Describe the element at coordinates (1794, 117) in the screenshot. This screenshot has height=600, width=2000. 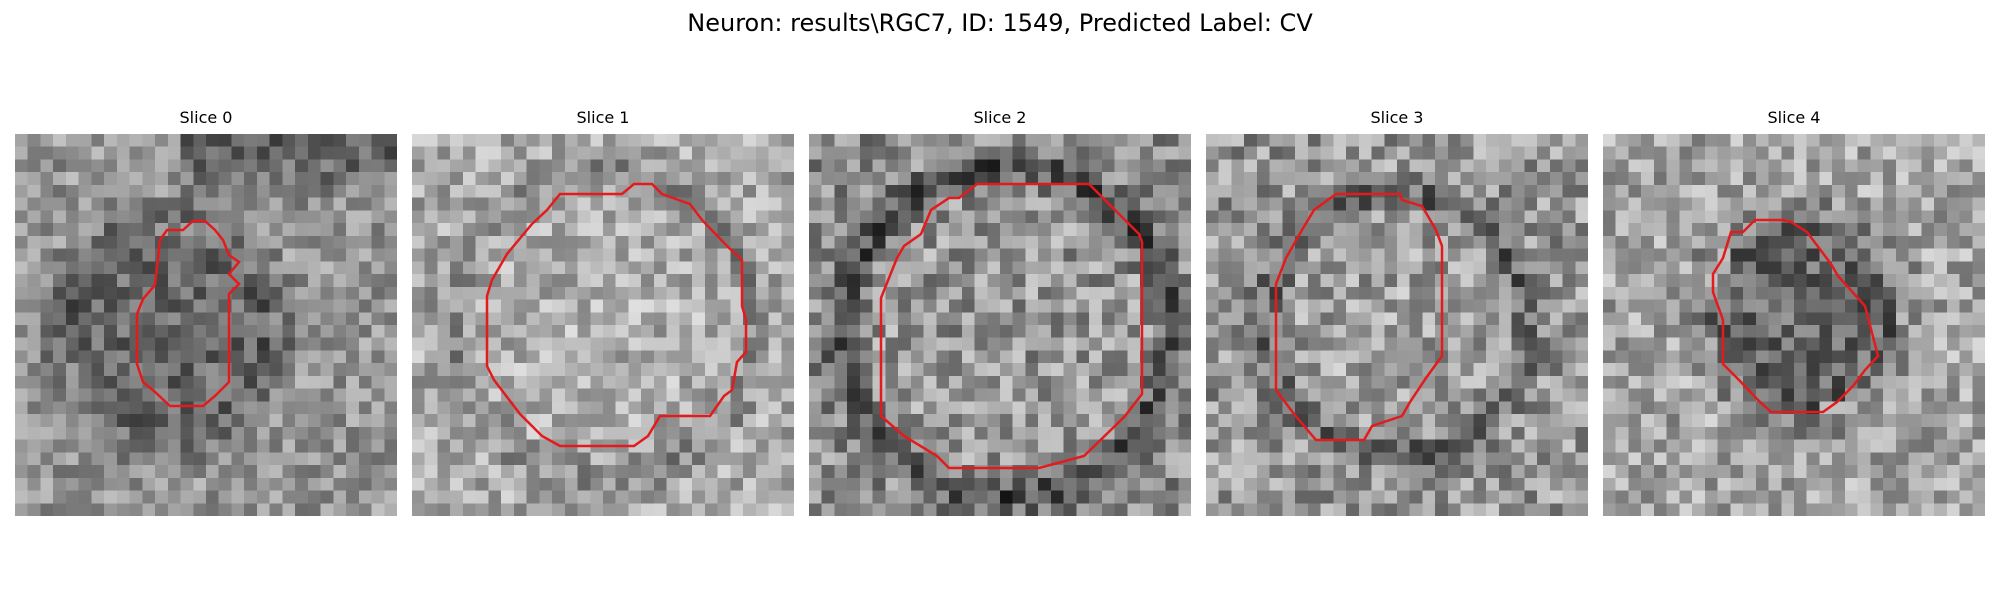
I see `slice-title: Slice 4` at that location.